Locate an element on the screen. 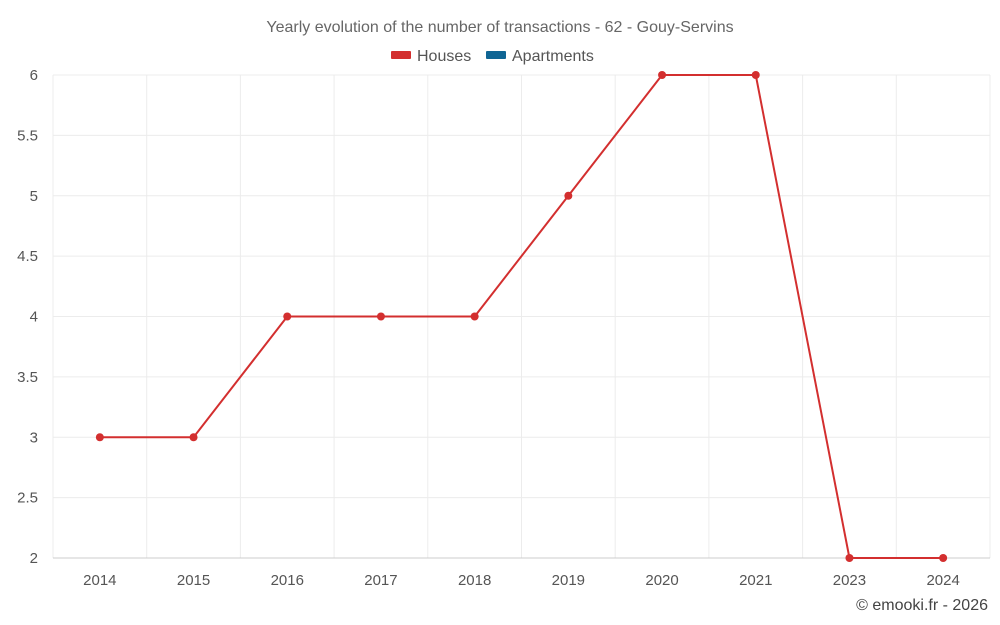 The height and width of the screenshot is (625, 1000). y-tick-label: 4.5 is located at coordinates (27, 256).